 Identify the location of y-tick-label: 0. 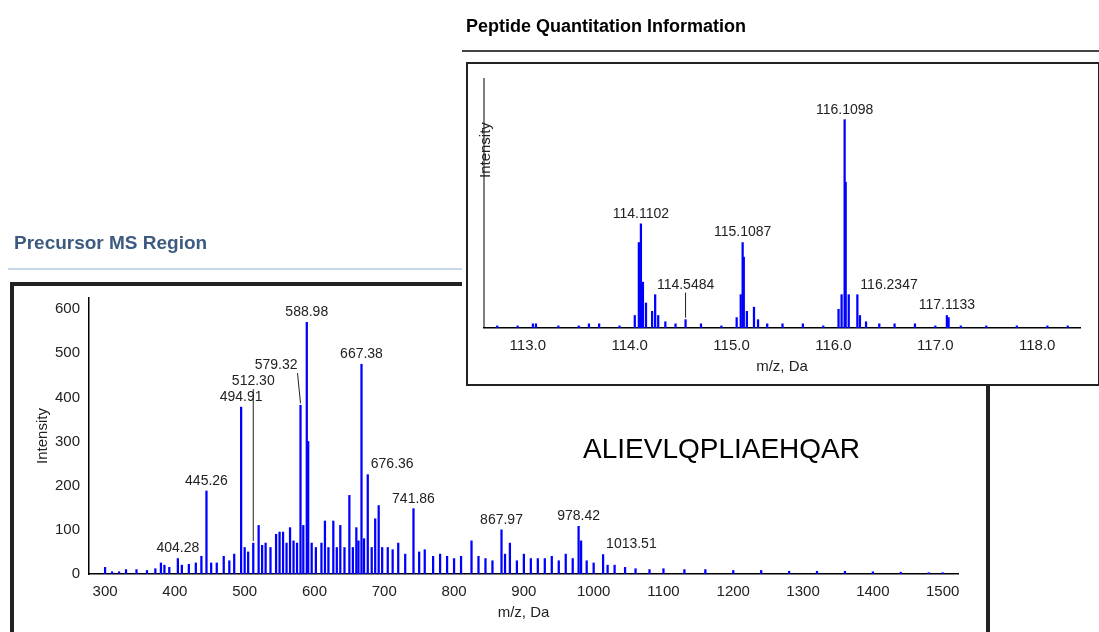
(76, 573).